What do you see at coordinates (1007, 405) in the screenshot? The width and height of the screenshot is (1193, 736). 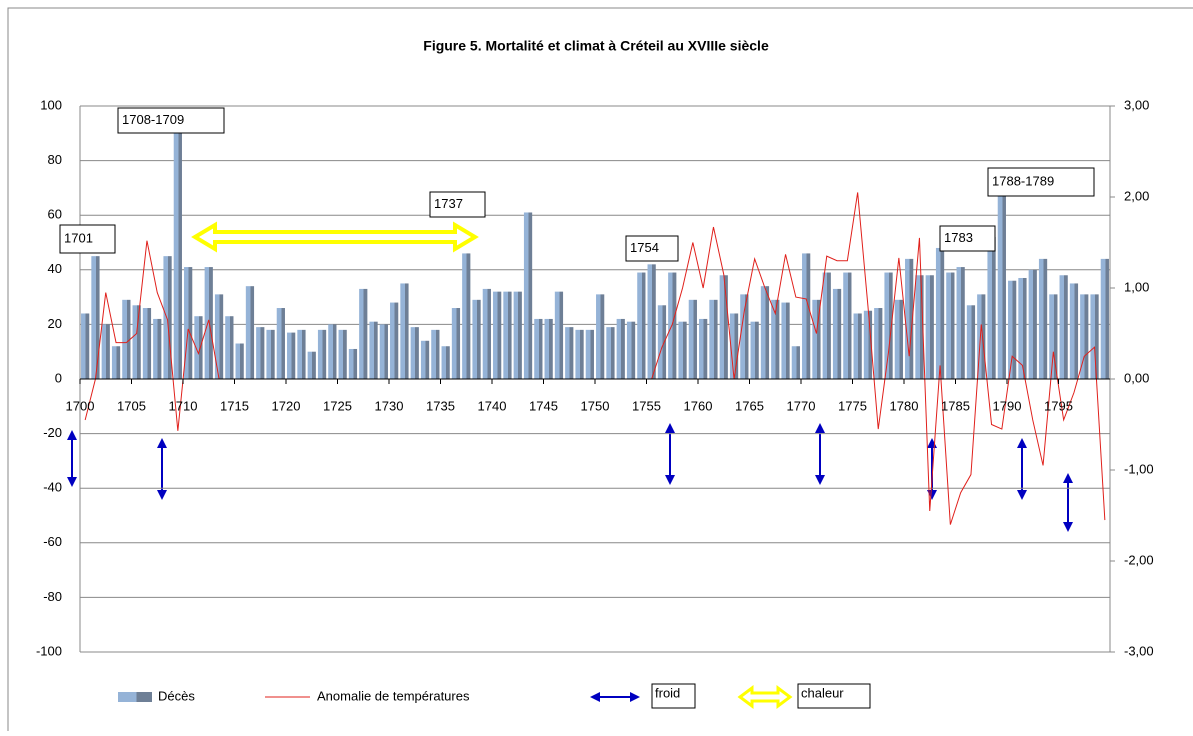 I see `x-tick-label: 1790` at bounding box center [1007, 405].